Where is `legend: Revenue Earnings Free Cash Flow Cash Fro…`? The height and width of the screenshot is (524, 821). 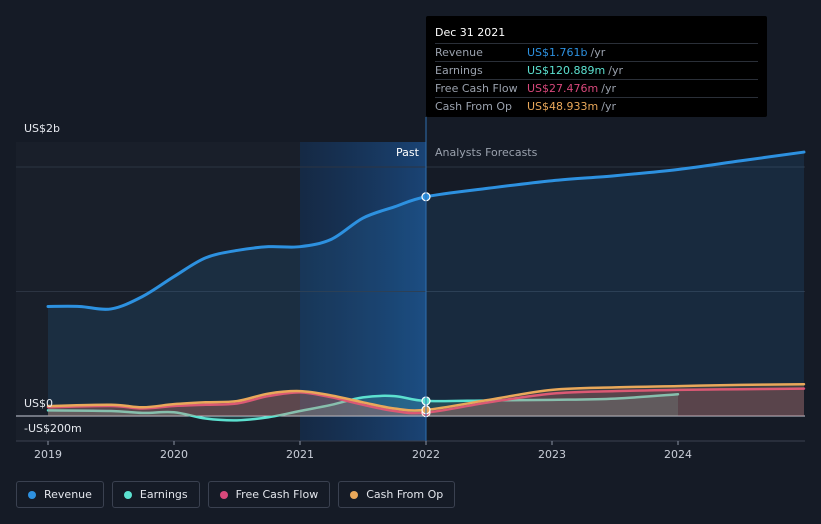 legend: Revenue Earnings Free Cash Flow Cash Fro… is located at coordinates (236, 494).